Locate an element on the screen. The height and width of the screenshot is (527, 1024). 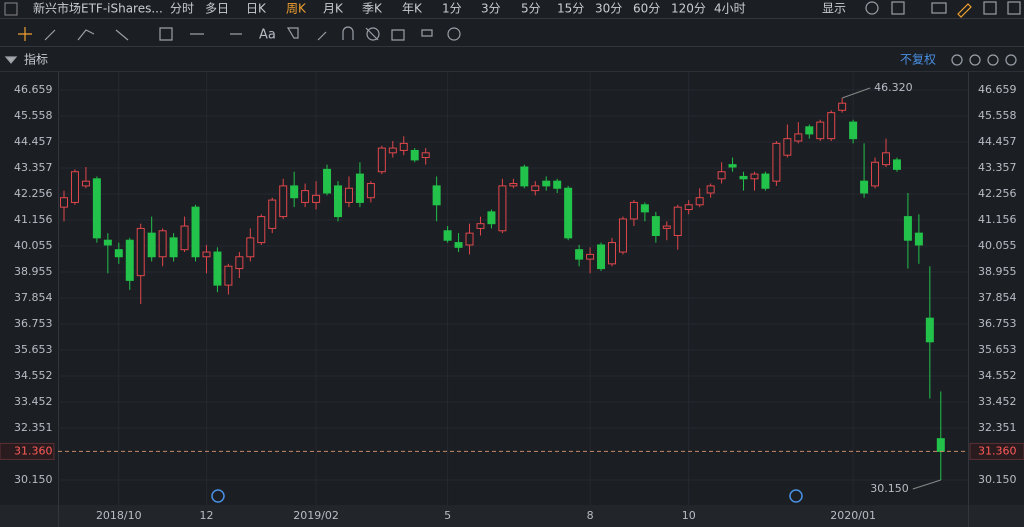
display-menu: 显示 is located at coordinates (834, 9).